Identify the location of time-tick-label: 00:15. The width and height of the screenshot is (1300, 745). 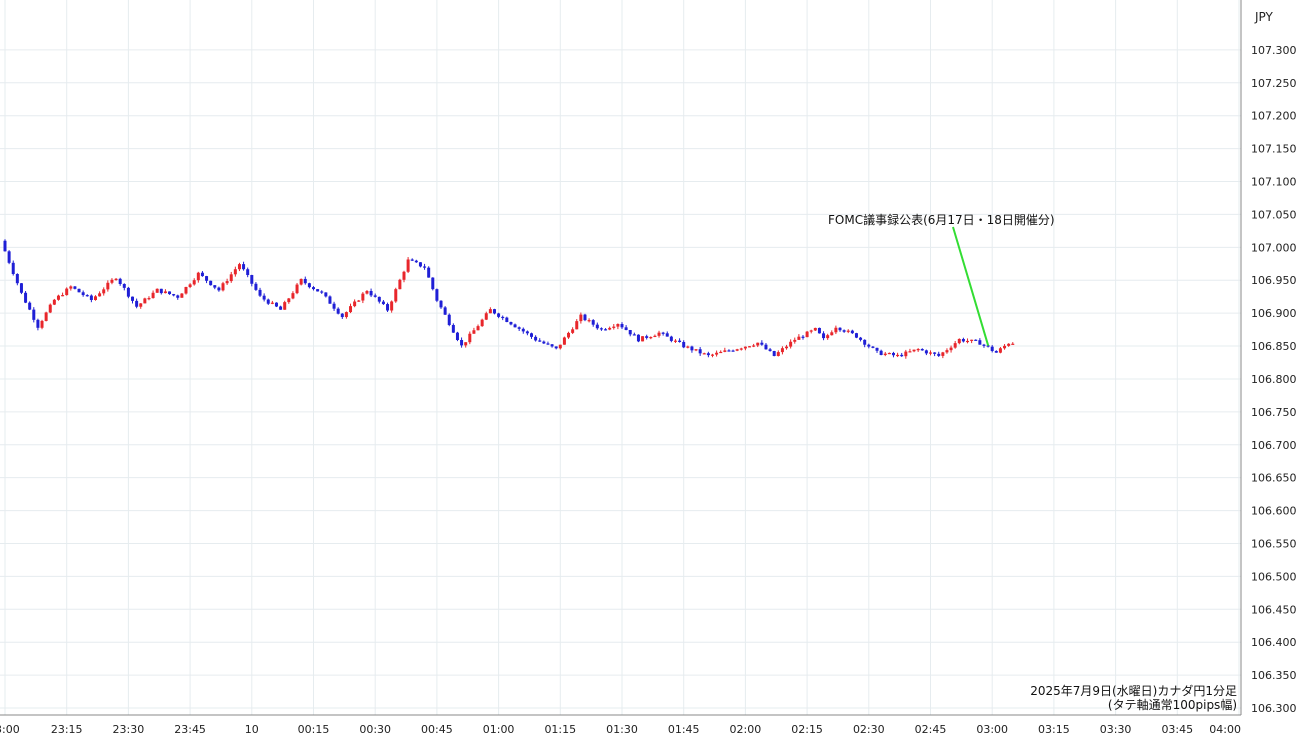
(314, 729).